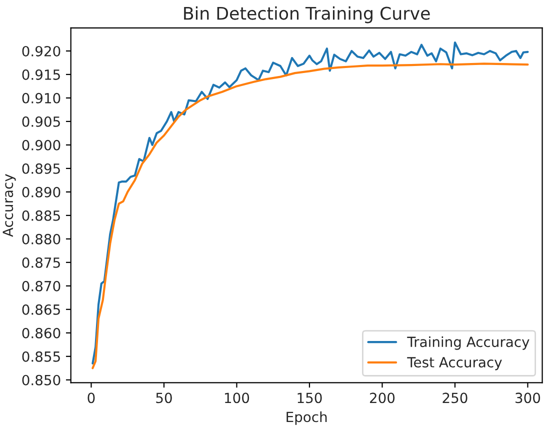  Describe the element at coordinates (41, 262) in the screenshot. I see `y-tick-label: 0.875` at that location.